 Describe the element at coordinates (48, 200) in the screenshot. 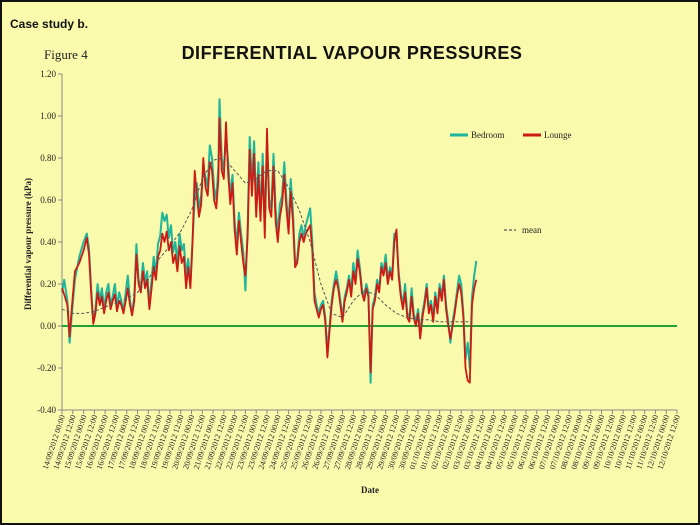

I see `y-tick-label: 0.60` at that location.